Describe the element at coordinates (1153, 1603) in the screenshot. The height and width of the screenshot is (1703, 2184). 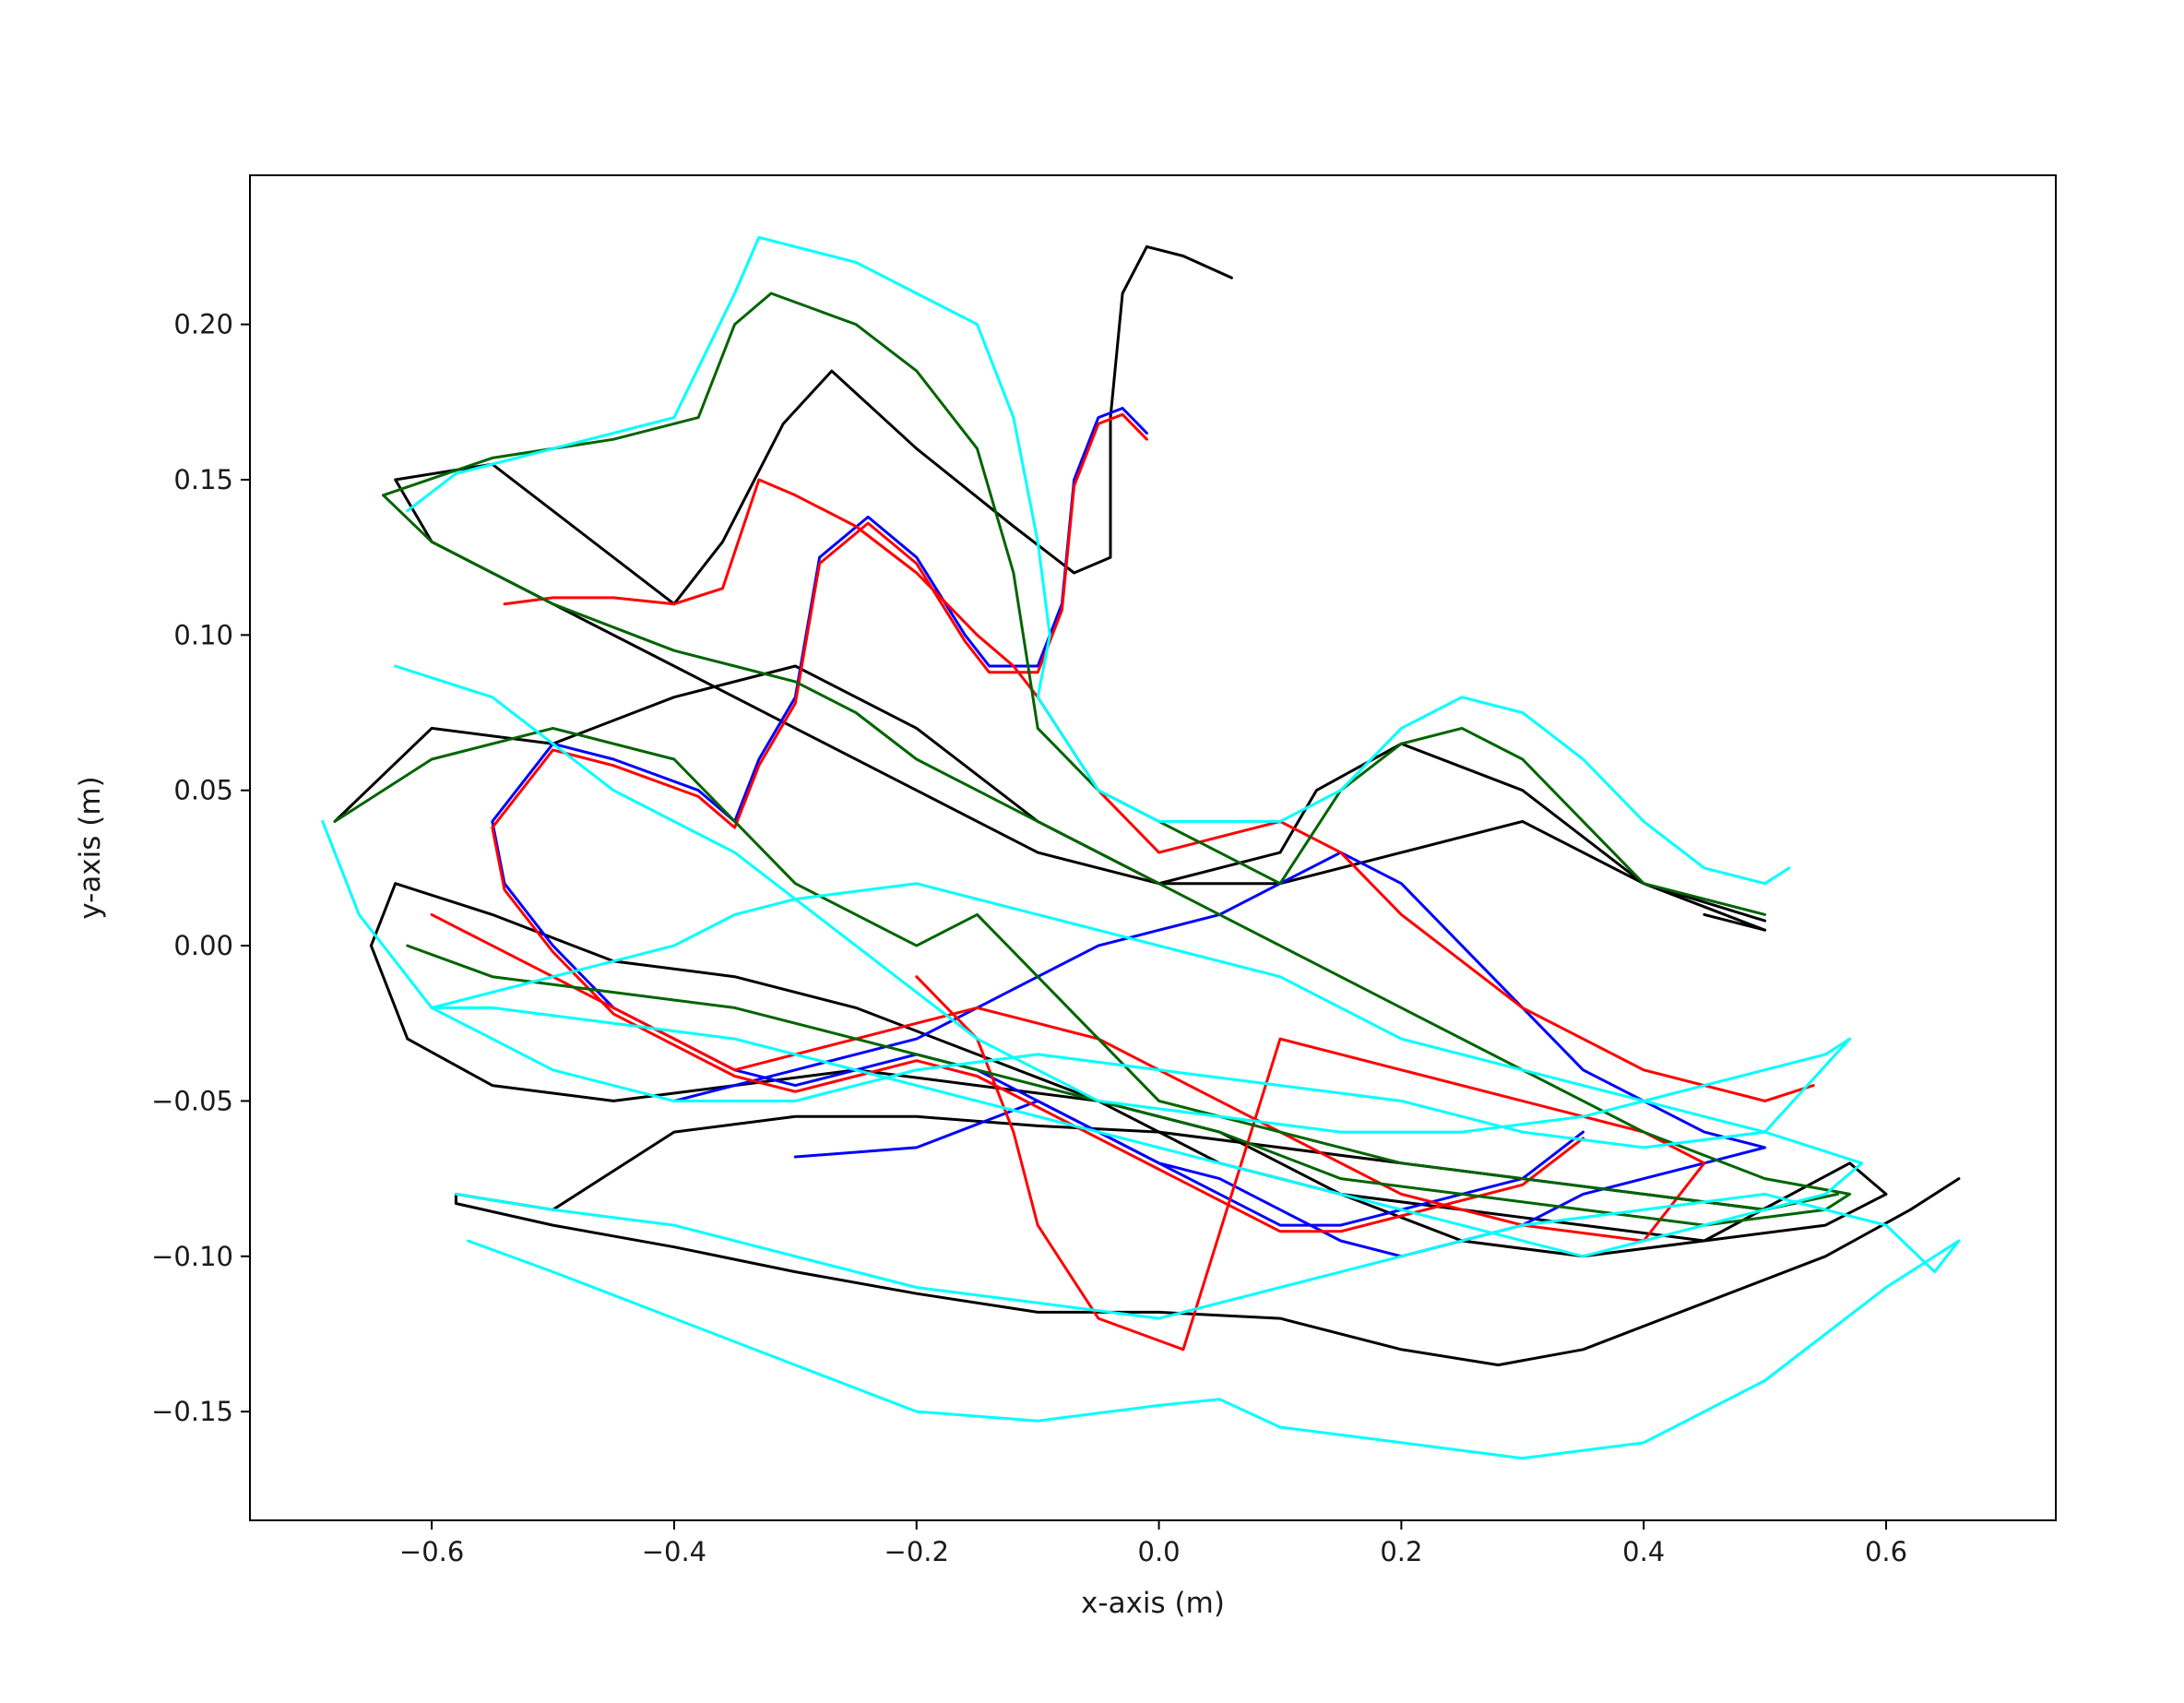
I see `x-axis-label: x-axis (m)` at that location.